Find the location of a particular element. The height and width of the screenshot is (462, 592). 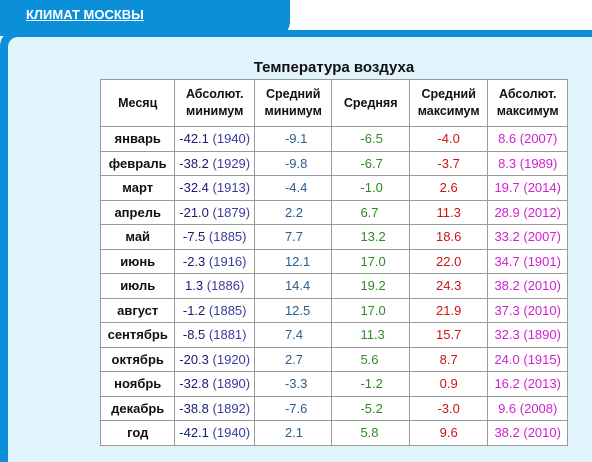

cell-avg: -6.5 is located at coordinates (370, 139).